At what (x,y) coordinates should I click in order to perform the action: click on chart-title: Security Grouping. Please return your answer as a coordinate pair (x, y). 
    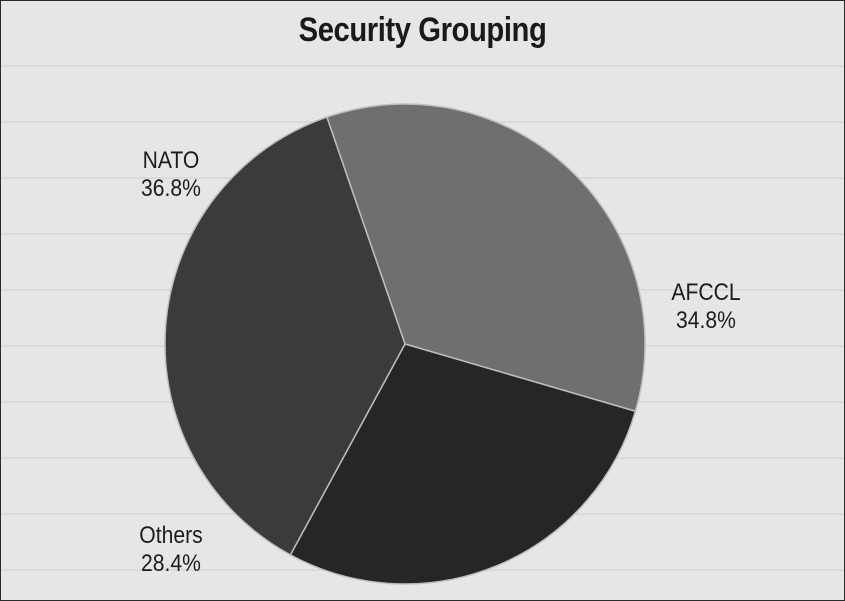
    Looking at the image, I should click on (422, 30).